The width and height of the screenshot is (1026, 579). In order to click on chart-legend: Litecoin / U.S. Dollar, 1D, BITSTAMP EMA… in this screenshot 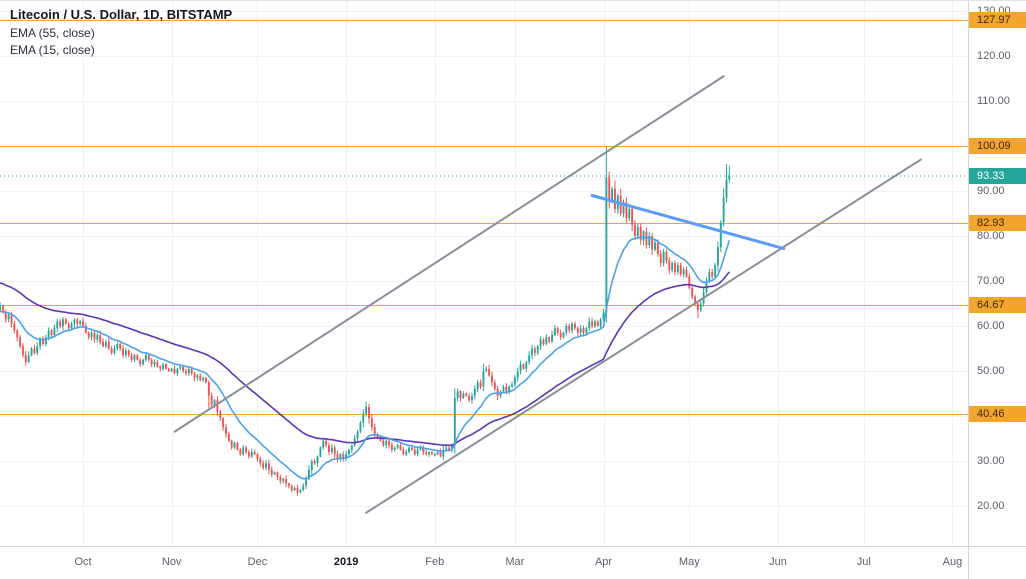, I will do `click(121, 33)`.